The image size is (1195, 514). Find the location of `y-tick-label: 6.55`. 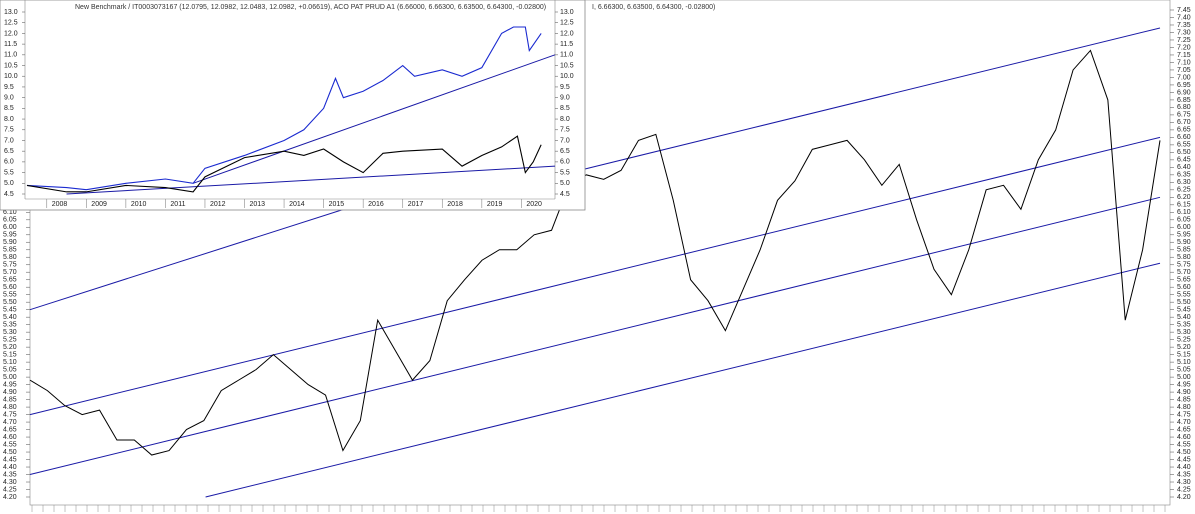

y-tick-label: 6.55 is located at coordinates (1184, 145).